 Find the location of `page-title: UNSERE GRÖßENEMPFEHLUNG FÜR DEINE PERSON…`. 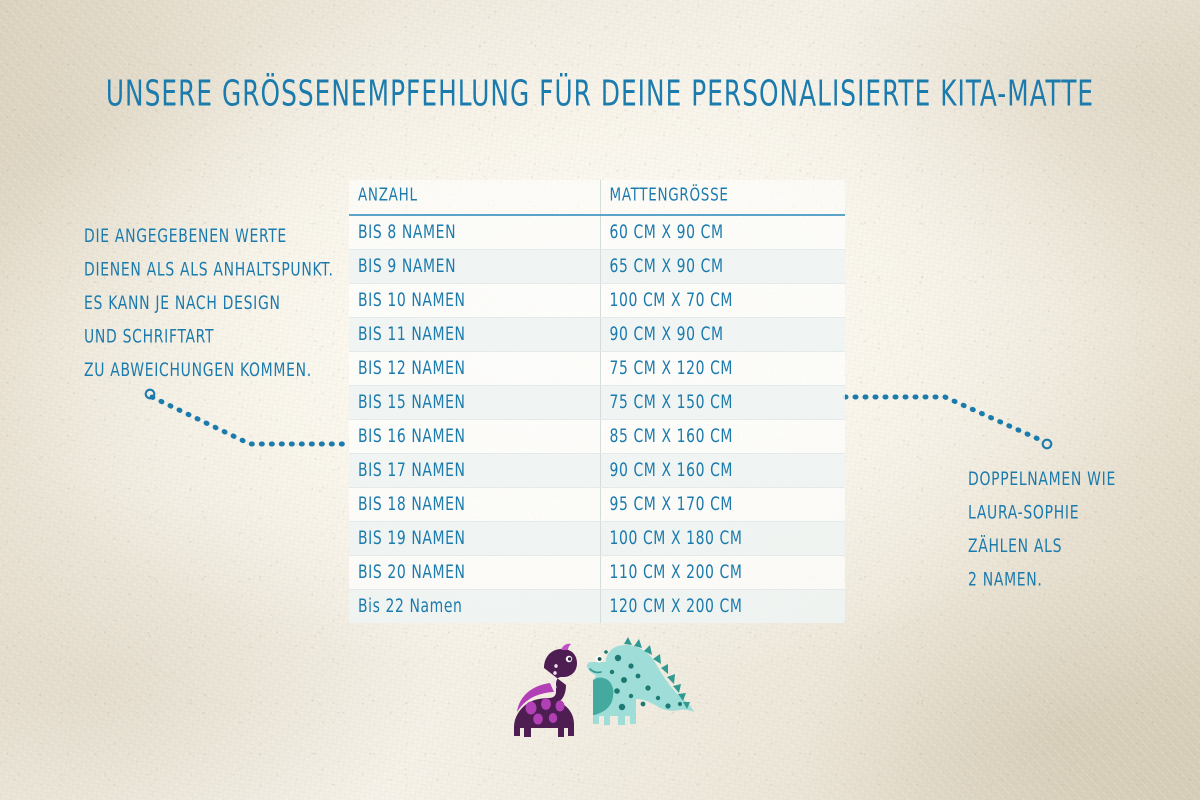

page-title: UNSERE GRÖßENEMPFEHLUNG FÜR DEINE PERSON… is located at coordinates (600, 93).